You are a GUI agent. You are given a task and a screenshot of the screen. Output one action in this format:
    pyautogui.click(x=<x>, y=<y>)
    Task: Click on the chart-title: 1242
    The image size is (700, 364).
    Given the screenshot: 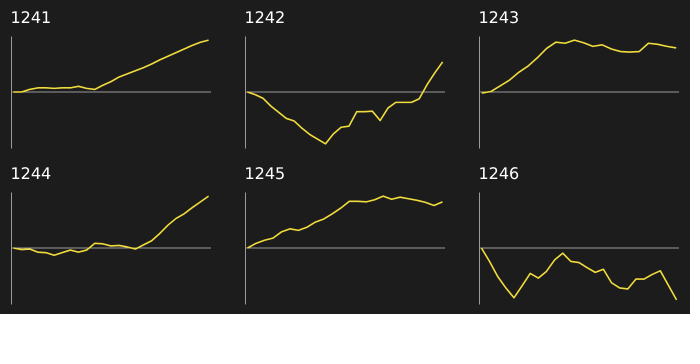 What is the action you would take?
    pyautogui.click(x=265, y=17)
    